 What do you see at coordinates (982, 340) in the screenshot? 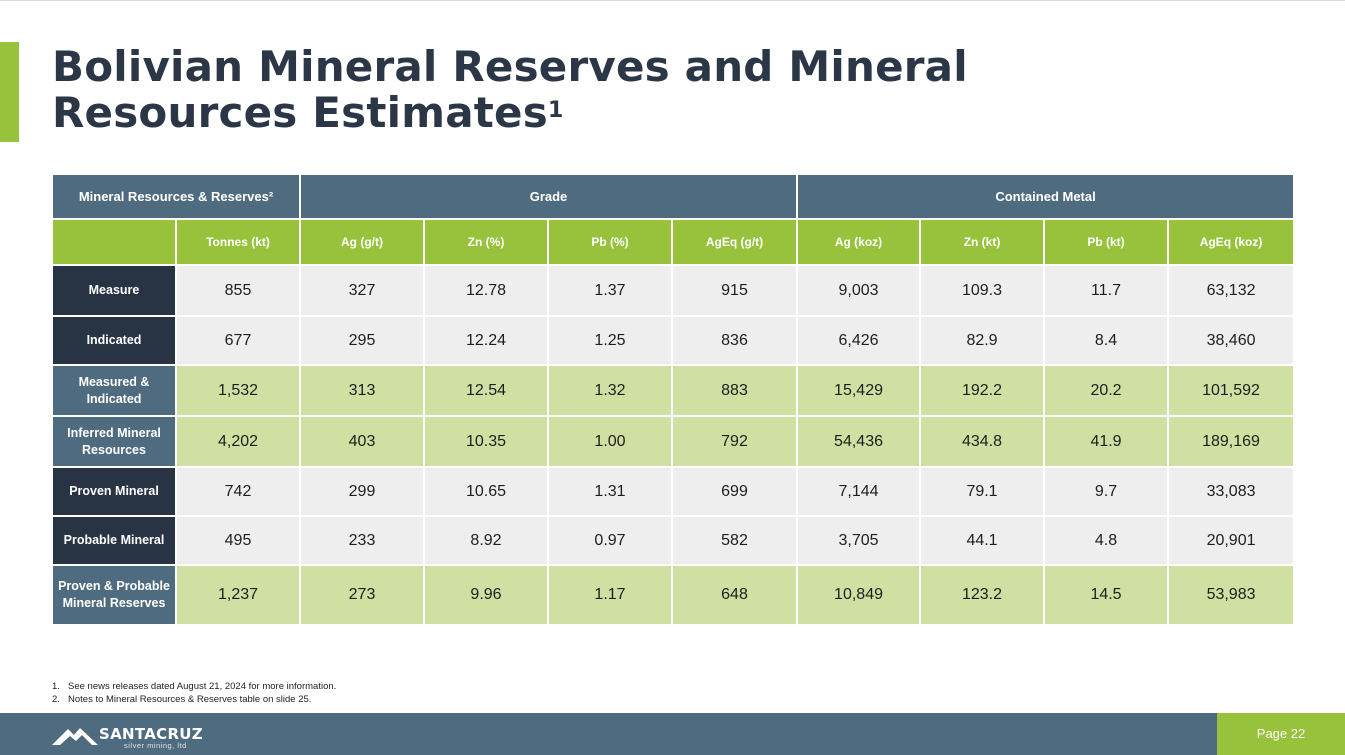
I see `table-cell: 82.9` at bounding box center [982, 340].